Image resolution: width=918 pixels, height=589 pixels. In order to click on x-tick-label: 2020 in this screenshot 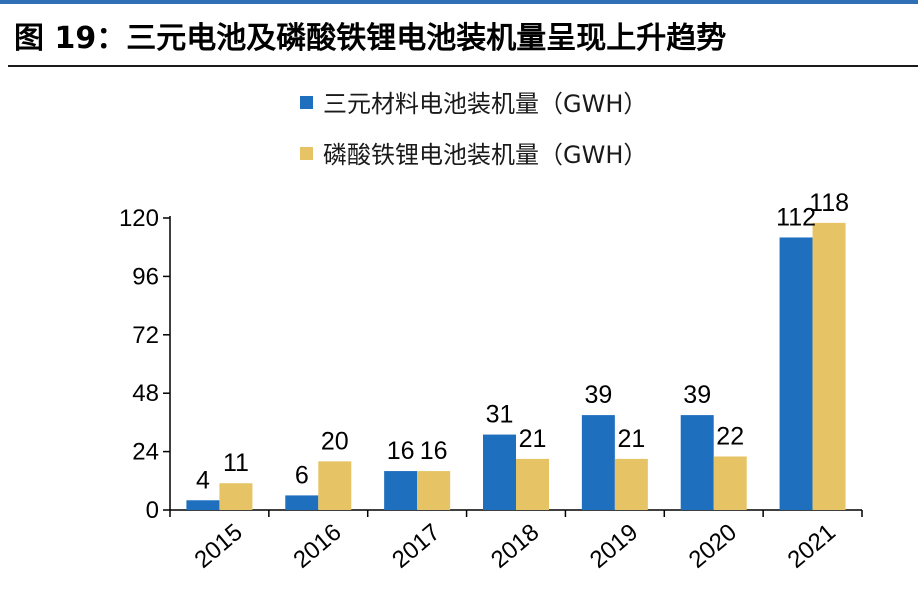, I will do `click(713, 546)`.